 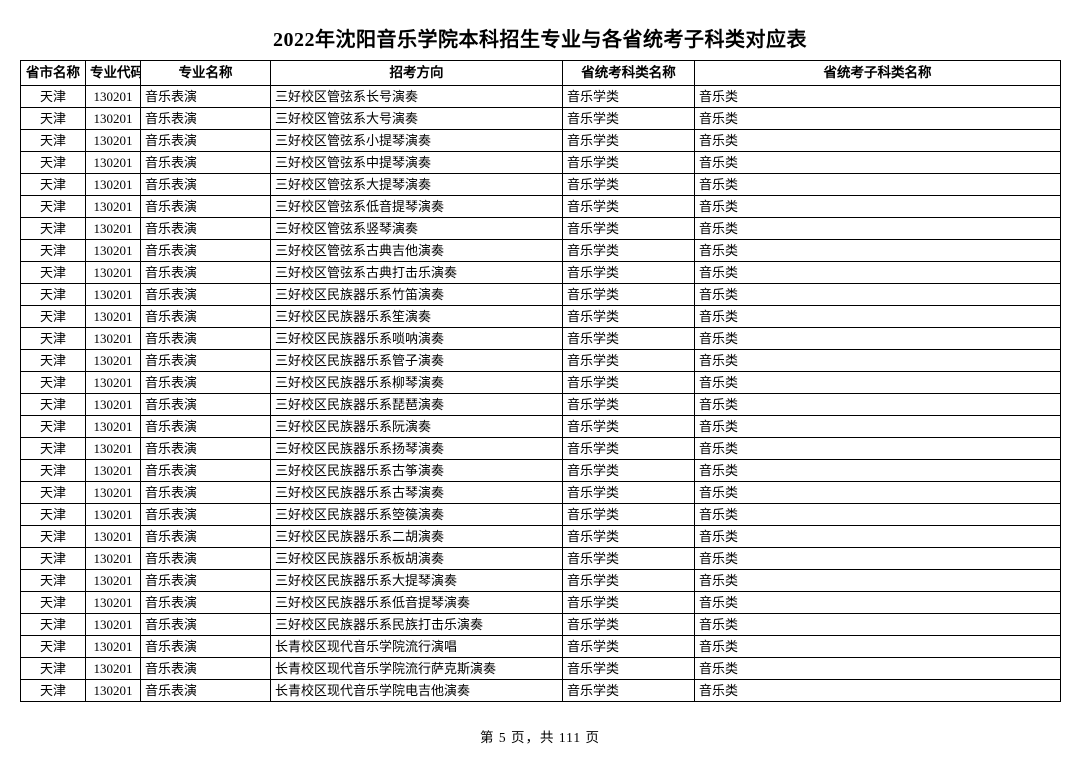 What do you see at coordinates (416, 602) in the screenshot?
I see `cell-direction: 三好校区民族器乐系低音提琴演奏` at bounding box center [416, 602].